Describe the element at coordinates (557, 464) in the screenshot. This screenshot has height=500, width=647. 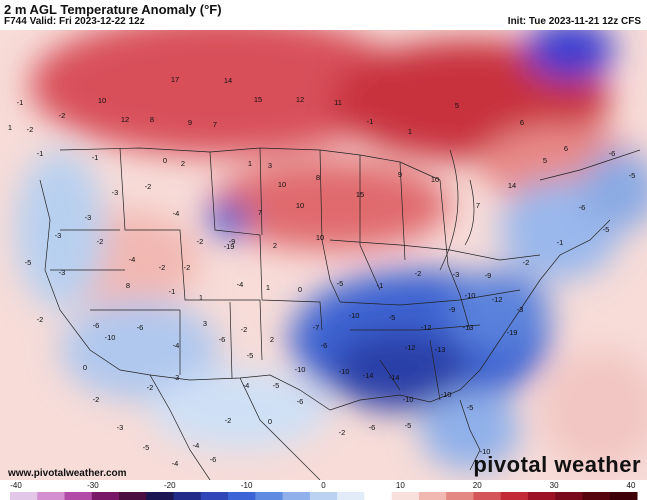
I see `brand-logo-text: pivotal weather` at that location.